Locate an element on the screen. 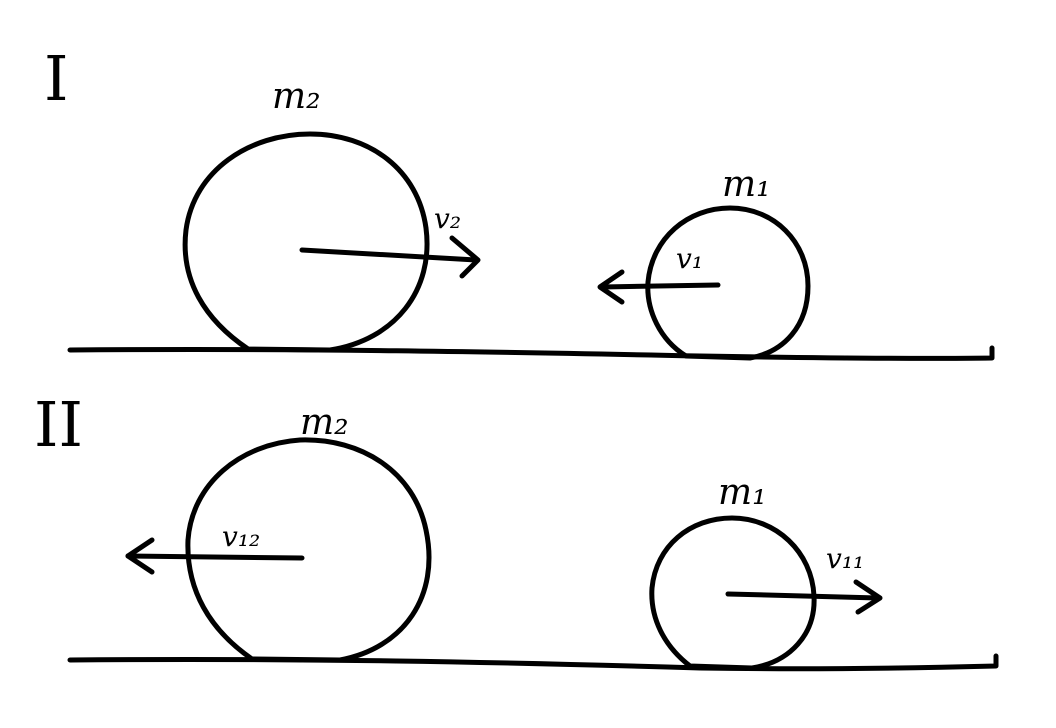 The height and width of the screenshot is (728, 1056). scene-1-big-ball-arrowhead is located at coordinates (465, 257).